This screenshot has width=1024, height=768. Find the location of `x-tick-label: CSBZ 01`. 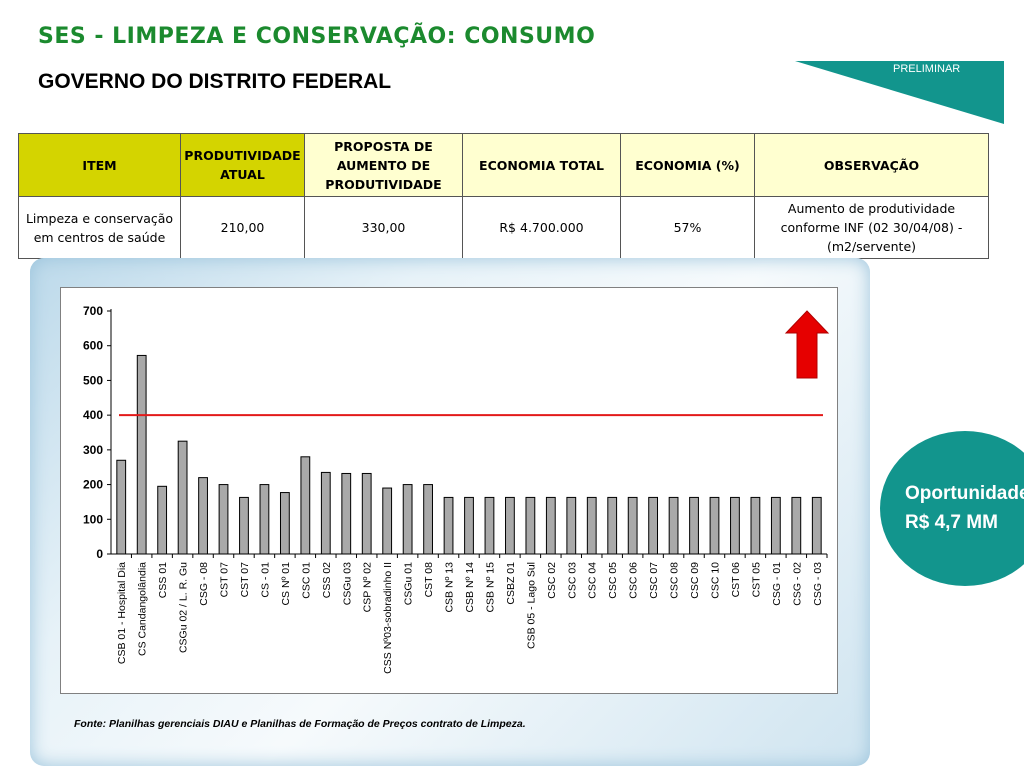

x-tick-label: CSBZ 01 is located at coordinates (511, 583).